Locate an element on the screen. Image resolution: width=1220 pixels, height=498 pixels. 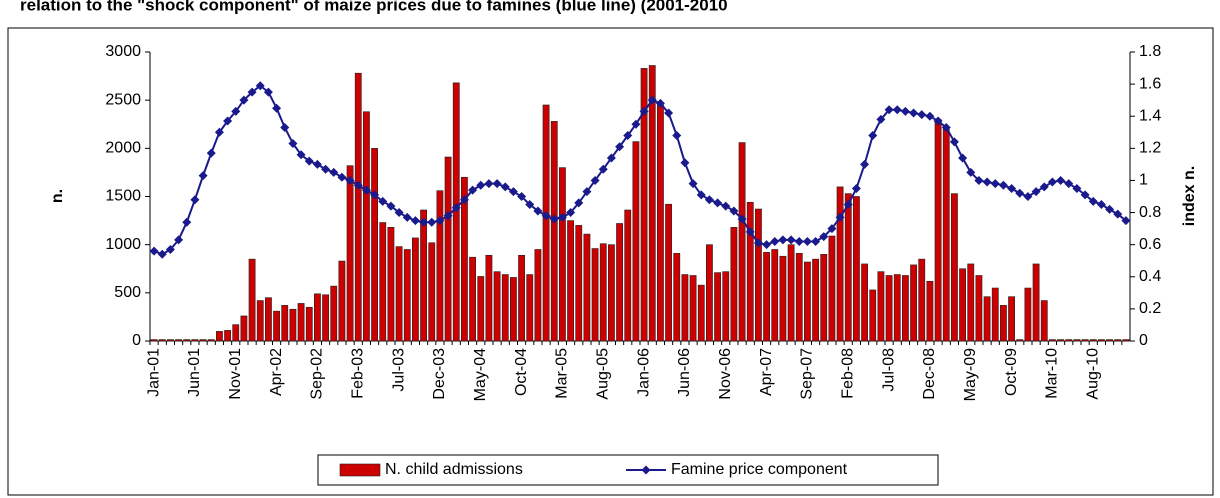
y2-tick-label: 1.4 is located at coordinates (1150, 115).